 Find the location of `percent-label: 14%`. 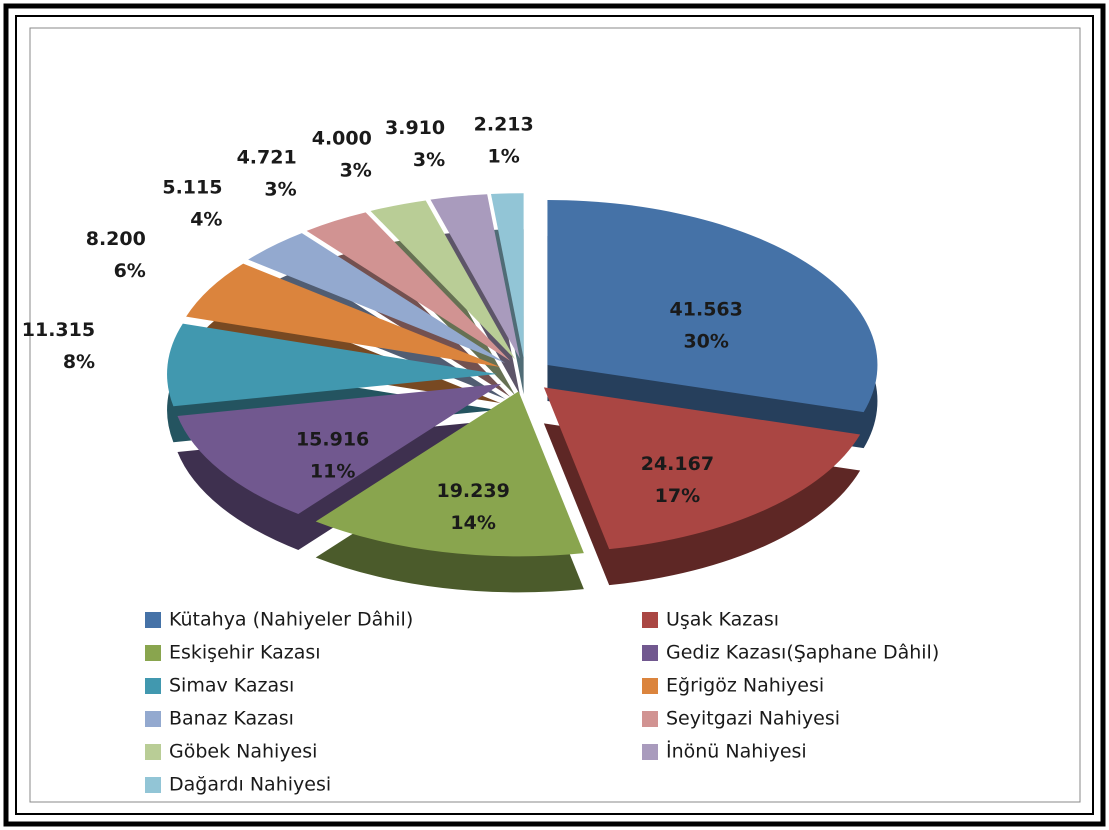

percent-label: 14% is located at coordinates (472, 523).